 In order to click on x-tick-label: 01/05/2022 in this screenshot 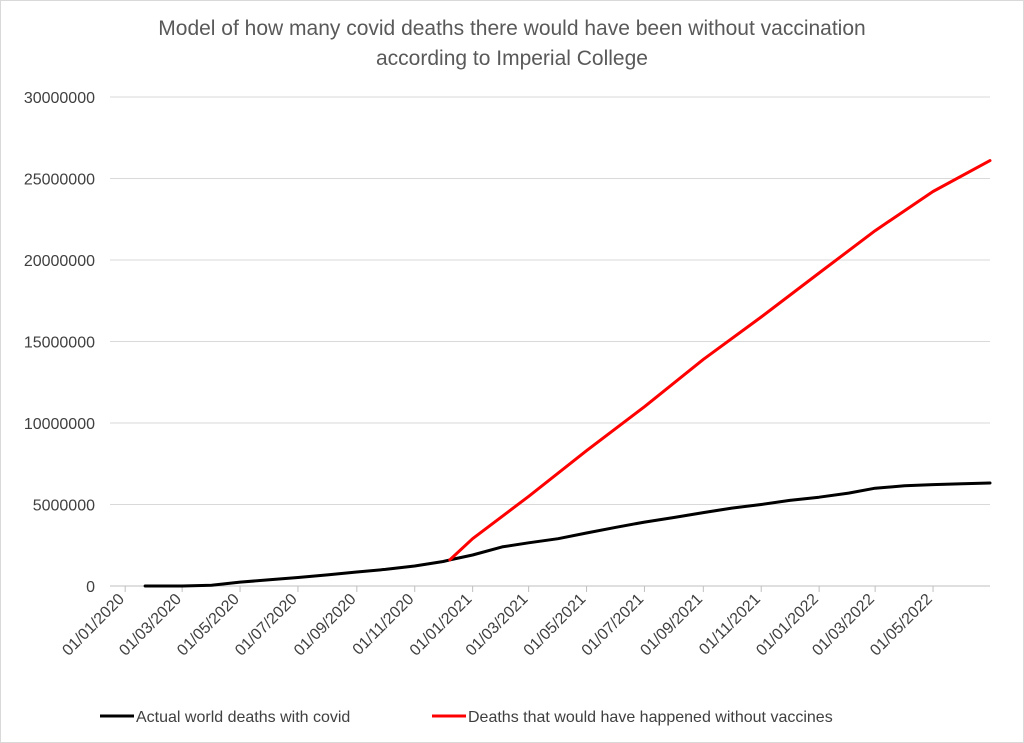, I will do `click(901, 625)`.